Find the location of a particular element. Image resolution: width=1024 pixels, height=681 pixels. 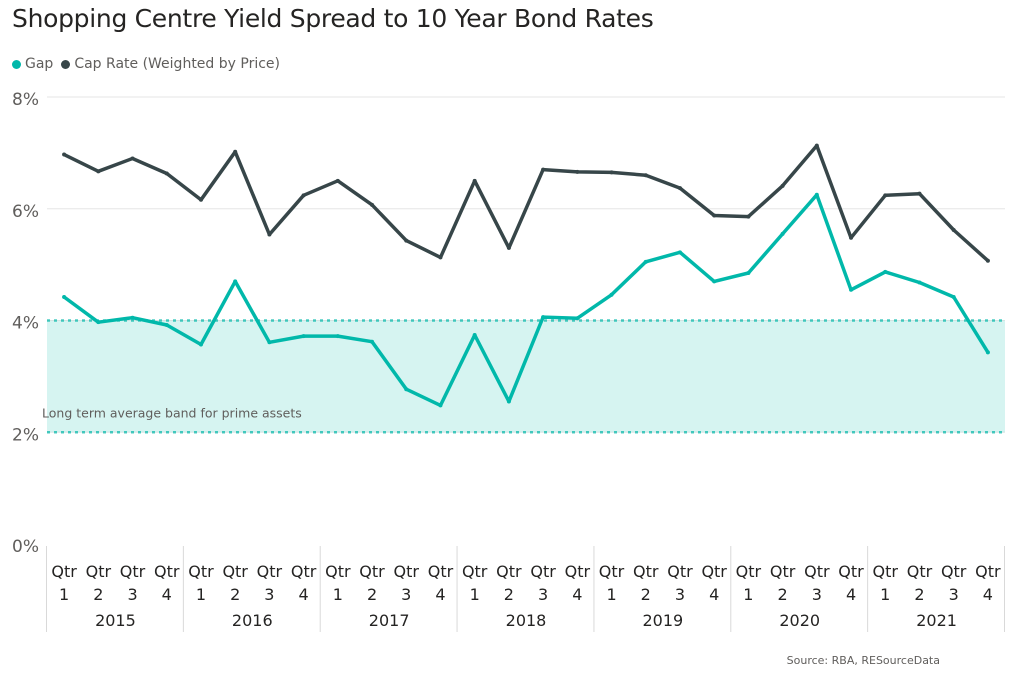

x-year-label: 2015 is located at coordinates (115, 620).